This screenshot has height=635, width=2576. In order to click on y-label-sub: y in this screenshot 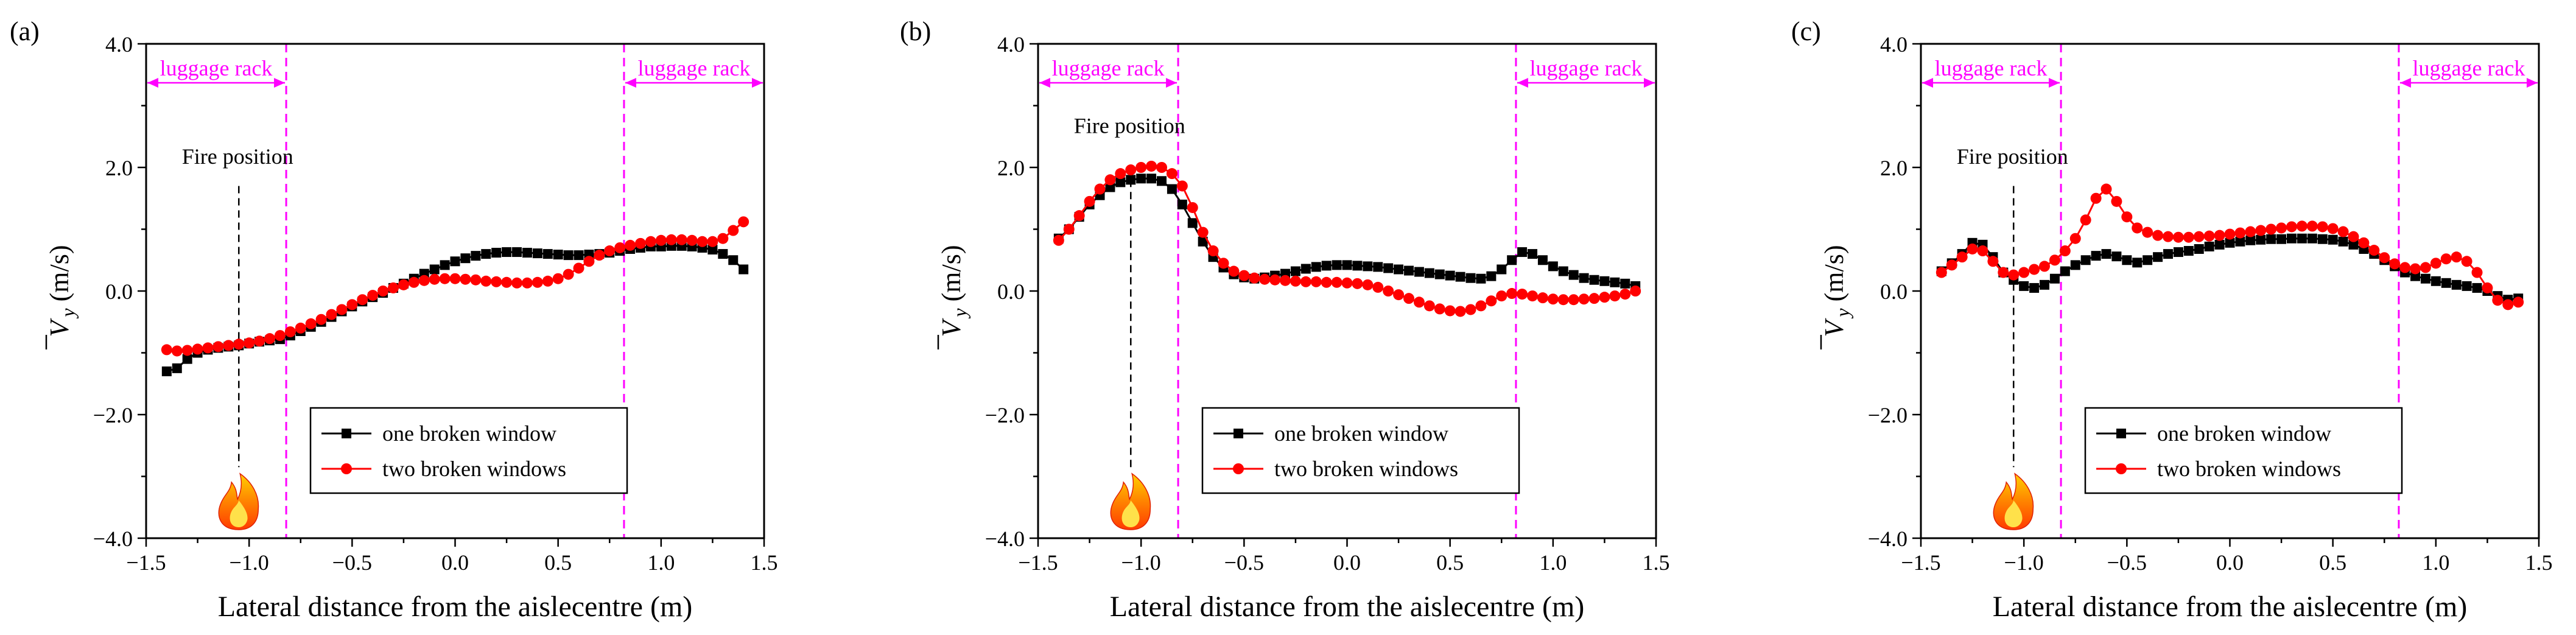, I will do `click(68, 313)`.